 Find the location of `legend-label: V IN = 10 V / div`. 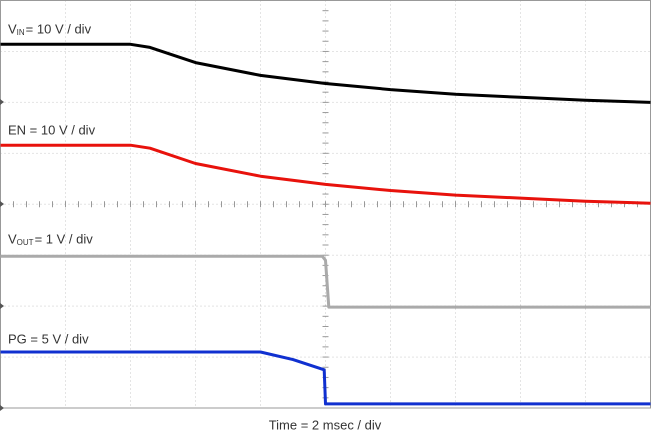

legend-label: V IN = 10 V / div is located at coordinates (50, 29).